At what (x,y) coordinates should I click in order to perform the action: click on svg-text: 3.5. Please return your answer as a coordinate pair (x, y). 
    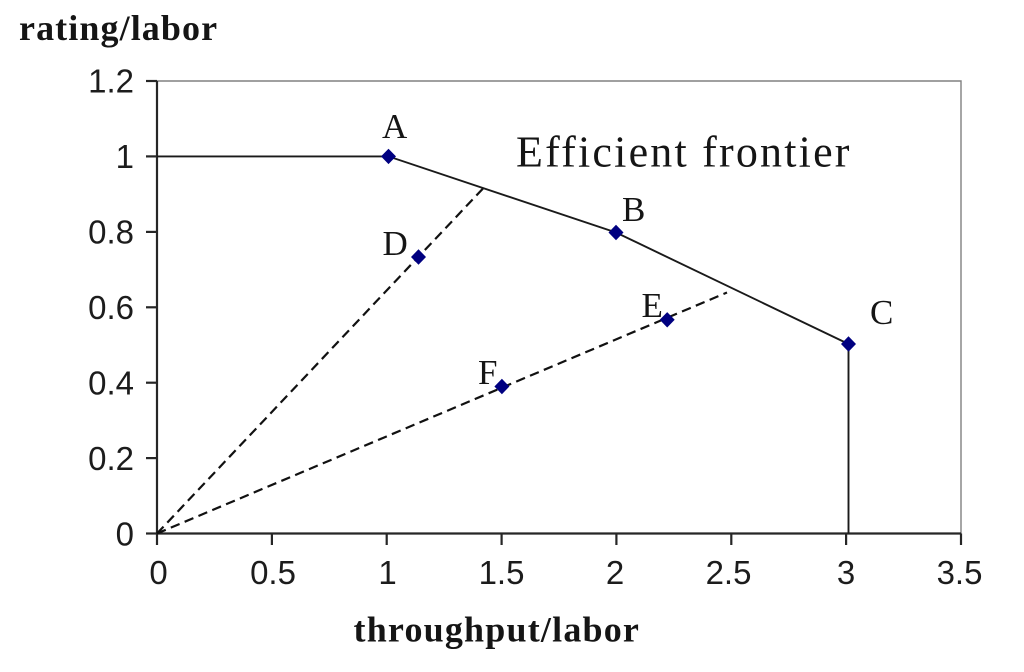
    Looking at the image, I should click on (960, 572).